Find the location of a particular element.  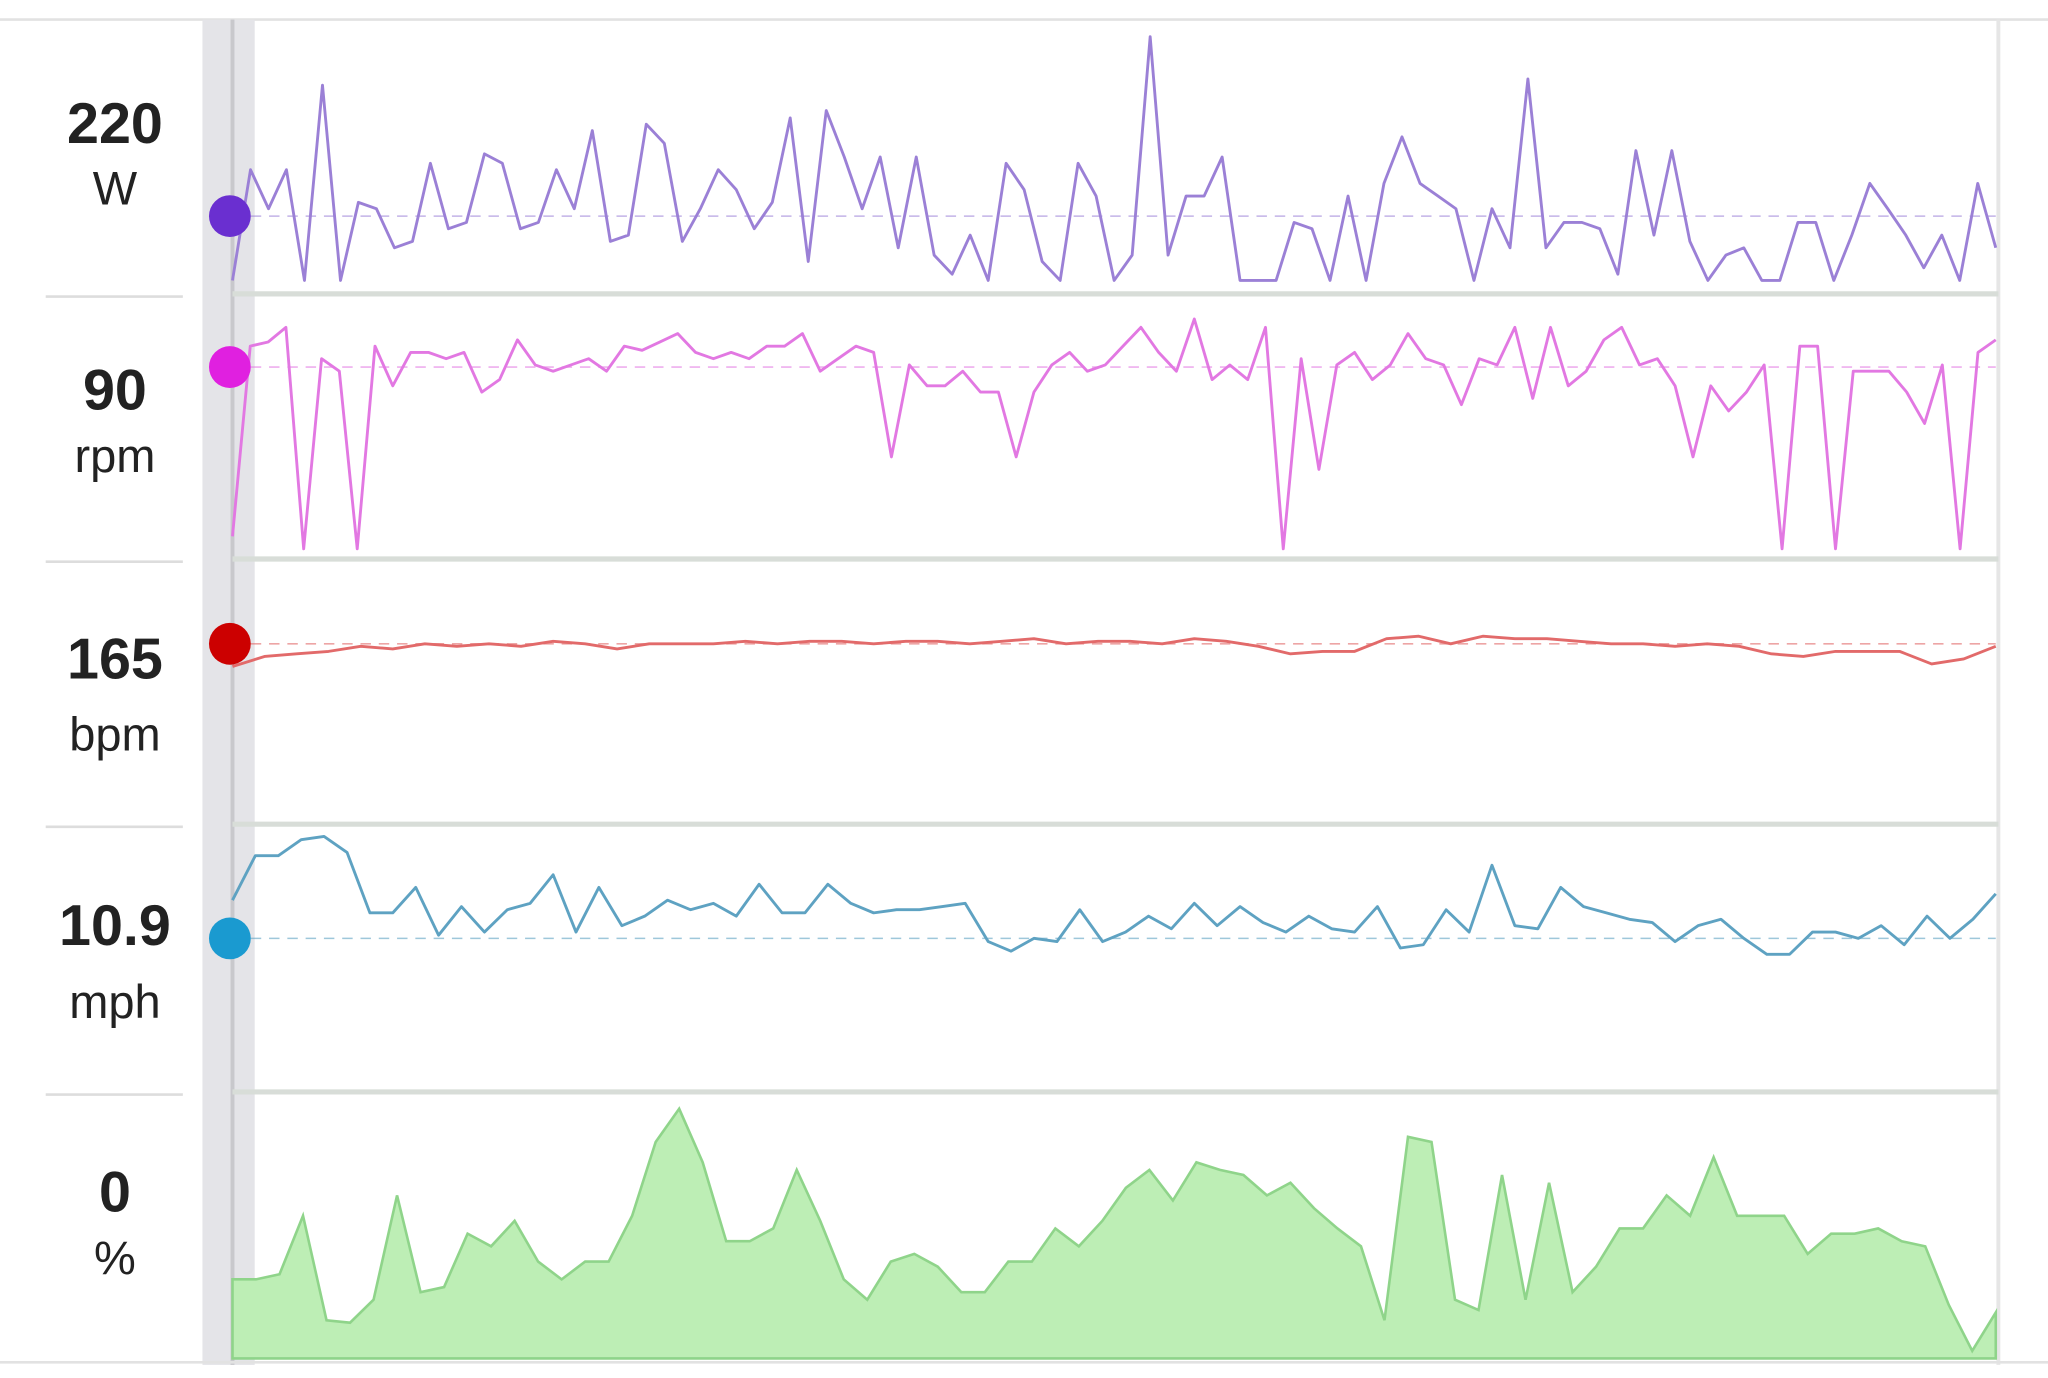

unit-label: W is located at coordinates (115, 187).